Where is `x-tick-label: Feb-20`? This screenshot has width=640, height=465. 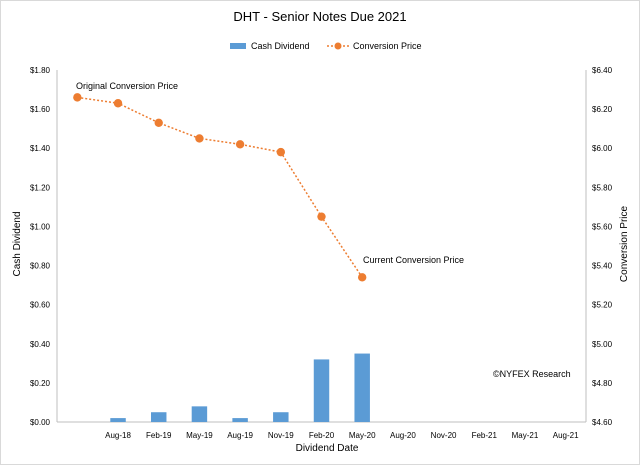
x-tick-label: Feb-20 is located at coordinates (322, 435).